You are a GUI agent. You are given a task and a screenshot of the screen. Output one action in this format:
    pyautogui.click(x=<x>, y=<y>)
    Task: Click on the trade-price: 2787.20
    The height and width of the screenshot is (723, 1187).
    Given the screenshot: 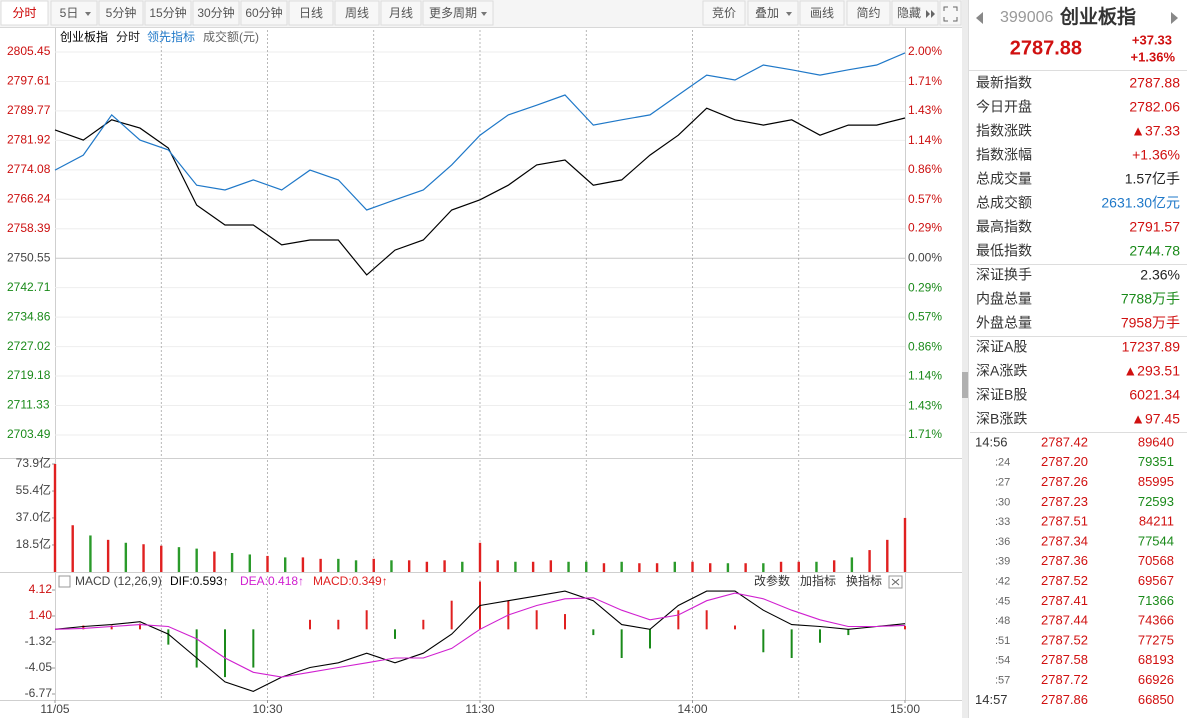 What is the action you would take?
    pyautogui.click(x=1064, y=461)
    